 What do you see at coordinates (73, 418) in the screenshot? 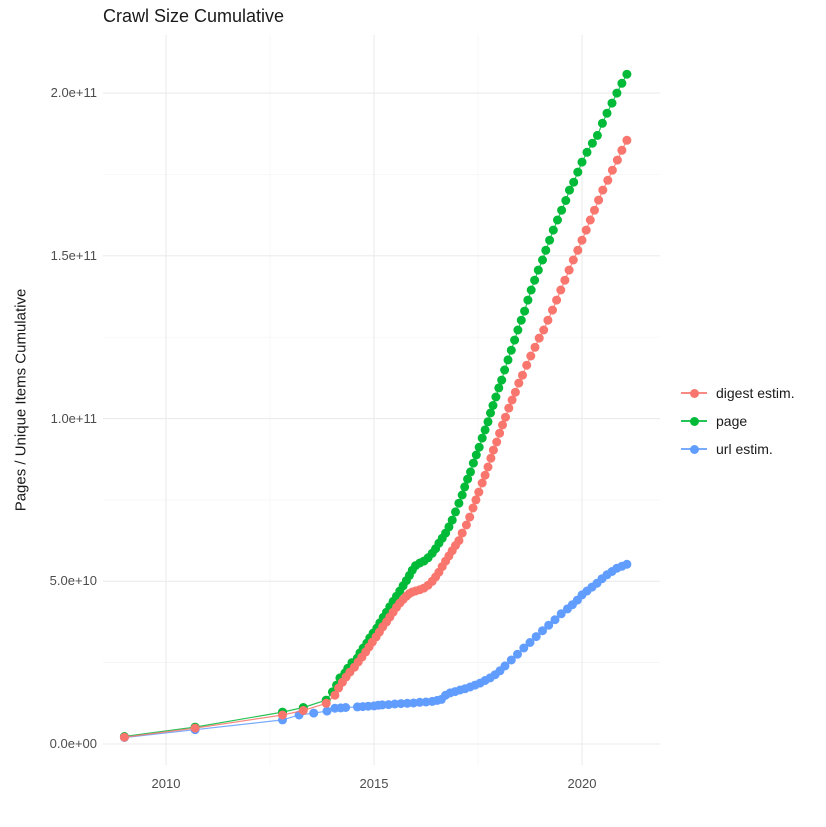
I see `y-tick-label: 1.0e+11` at bounding box center [73, 418].